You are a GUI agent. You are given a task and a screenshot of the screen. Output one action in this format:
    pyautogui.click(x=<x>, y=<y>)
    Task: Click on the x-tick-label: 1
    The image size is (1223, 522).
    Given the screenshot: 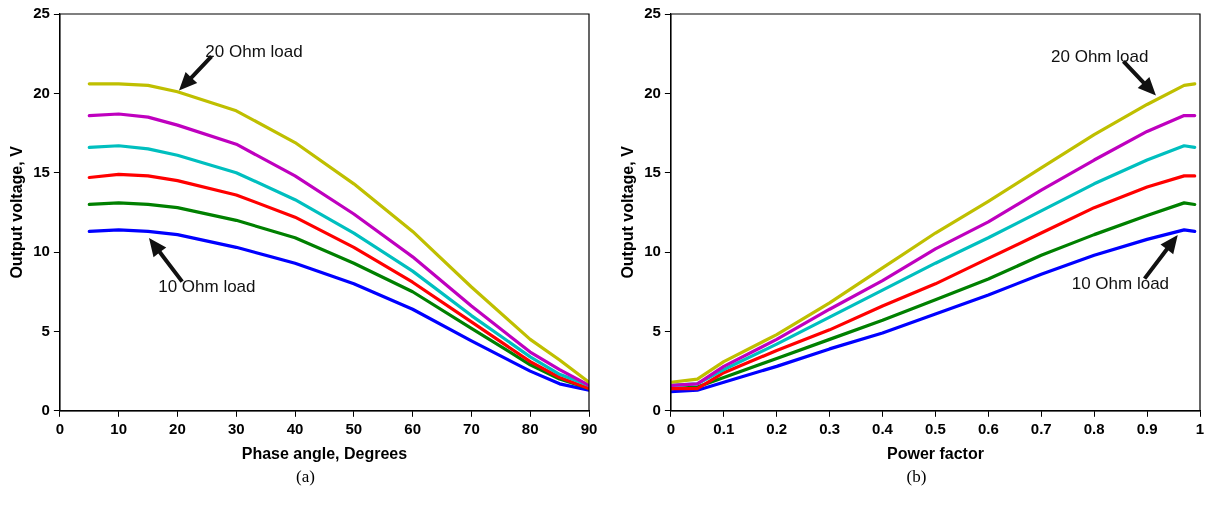 What is the action you would take?
    pyautogui.click(x=1200, y=428)
    